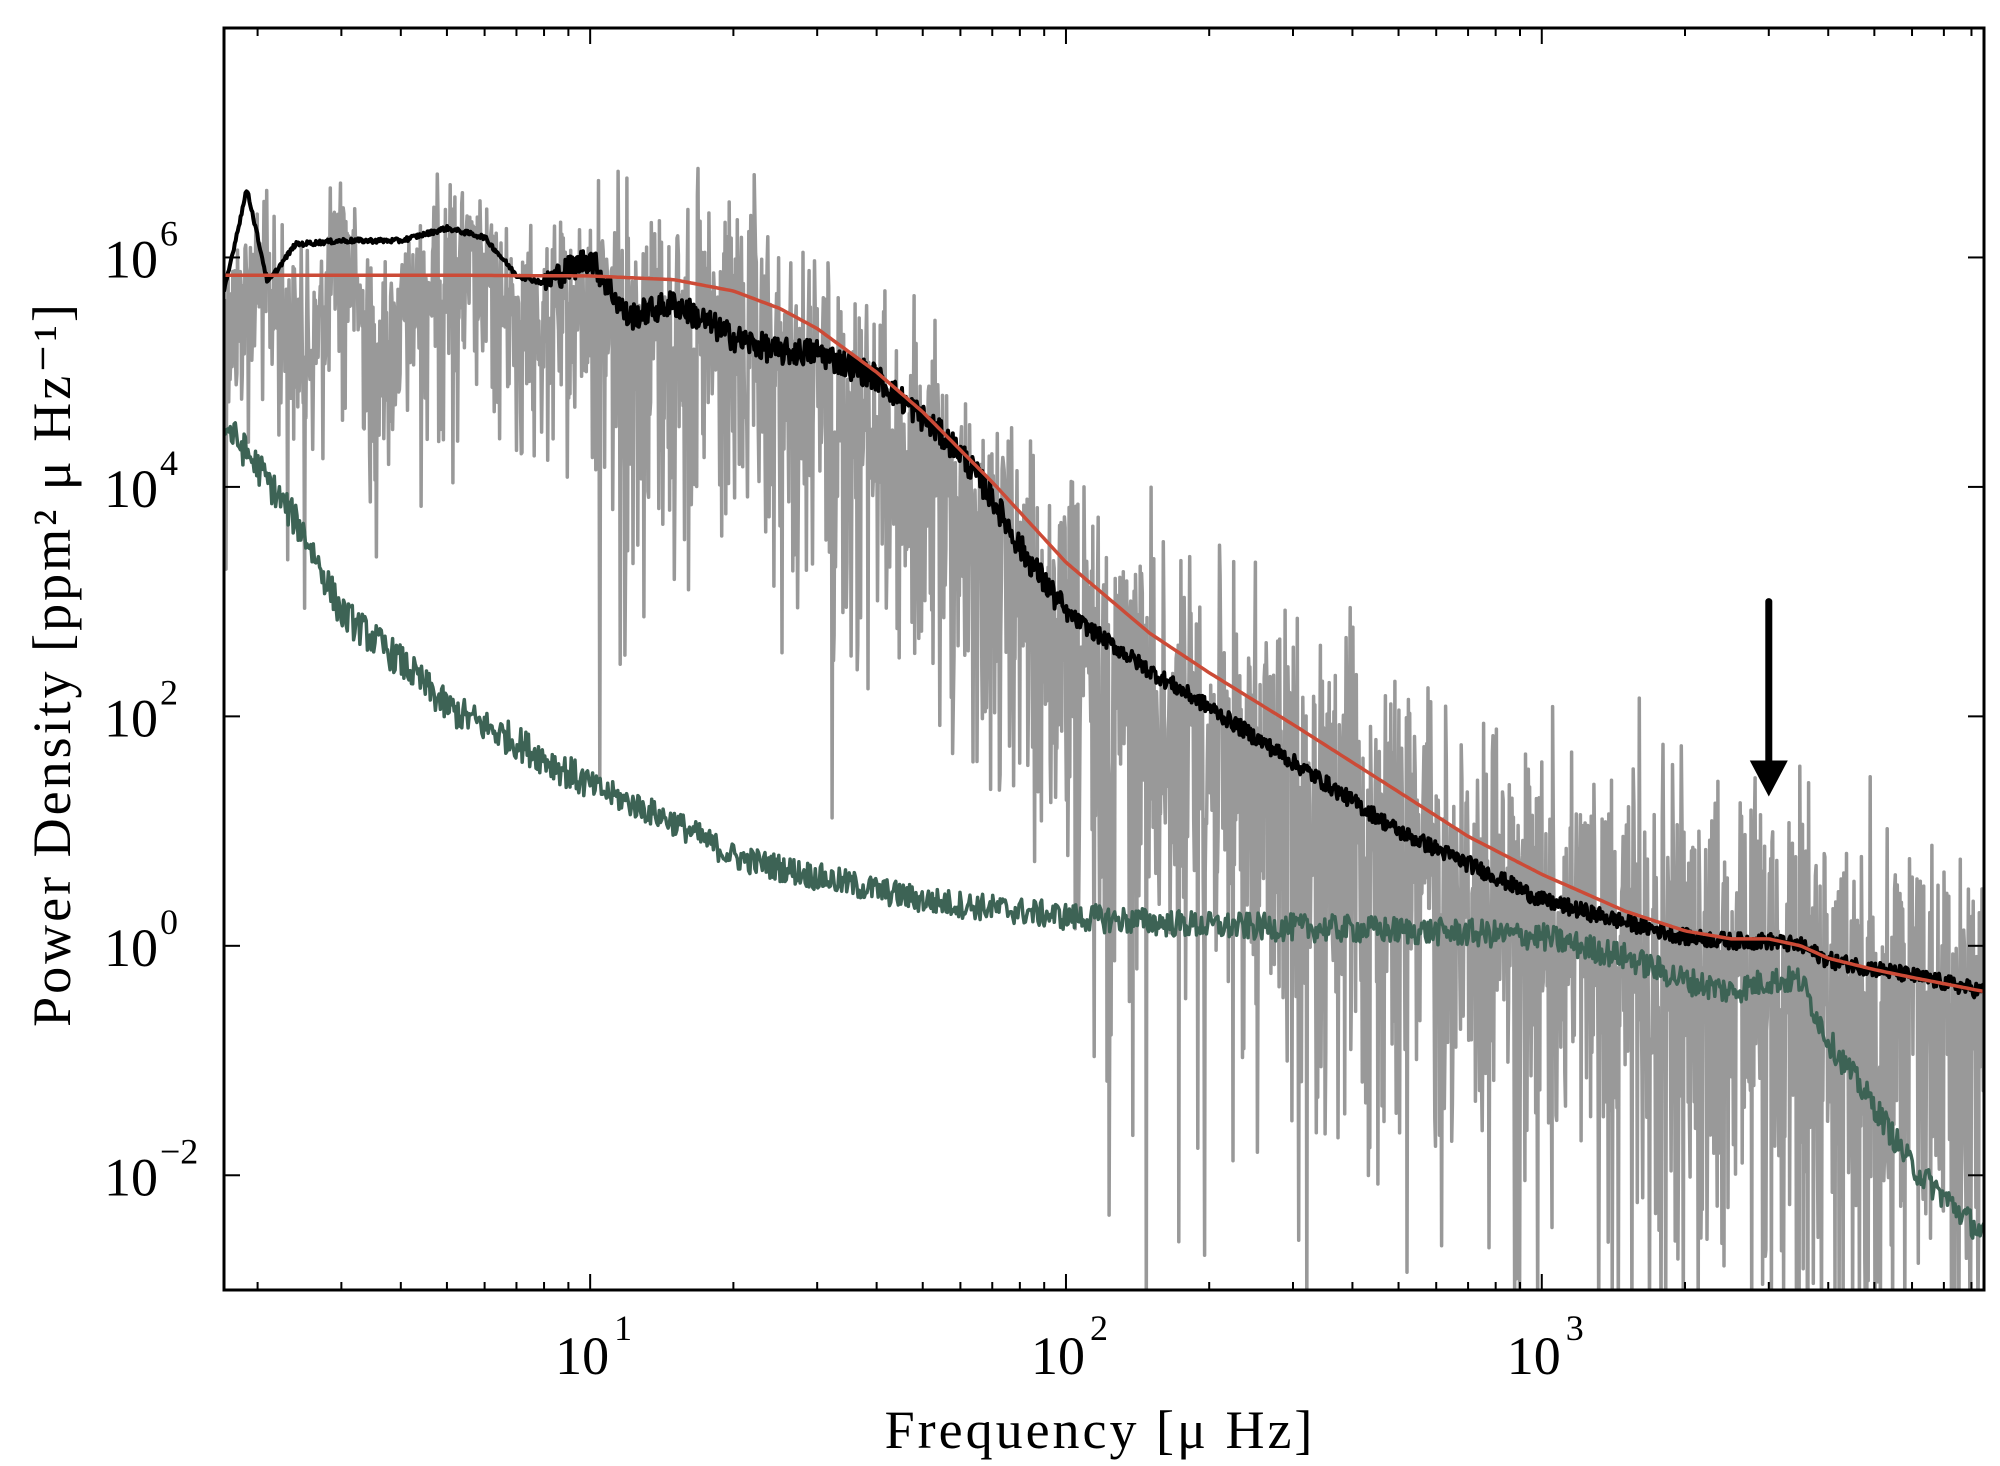 The height and width of the screenshot is (1466, 2000). I want to click on y-axis-title: Power Density [ppm² μ Hz⁻¹], so click(52, 664).